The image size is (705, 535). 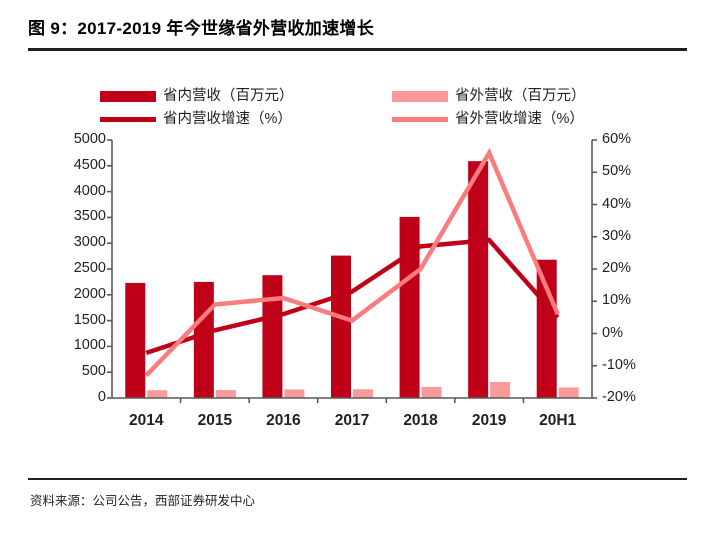 I want to click on bar-outside-2016, so click(x=294, y=393).